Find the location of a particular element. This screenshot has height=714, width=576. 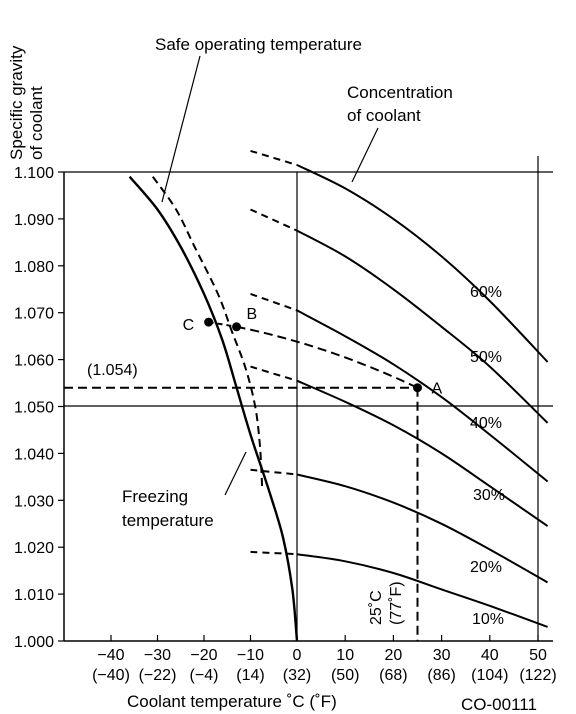

concentration-annotation-line2: of coolant is located at coordinates (384, 115).